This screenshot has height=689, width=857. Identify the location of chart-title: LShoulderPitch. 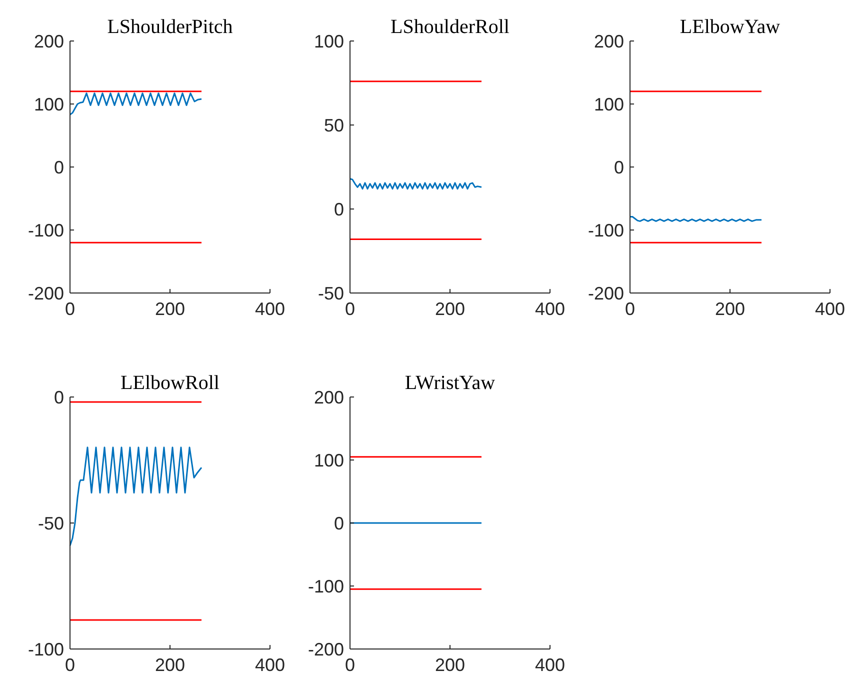
(170, 27).